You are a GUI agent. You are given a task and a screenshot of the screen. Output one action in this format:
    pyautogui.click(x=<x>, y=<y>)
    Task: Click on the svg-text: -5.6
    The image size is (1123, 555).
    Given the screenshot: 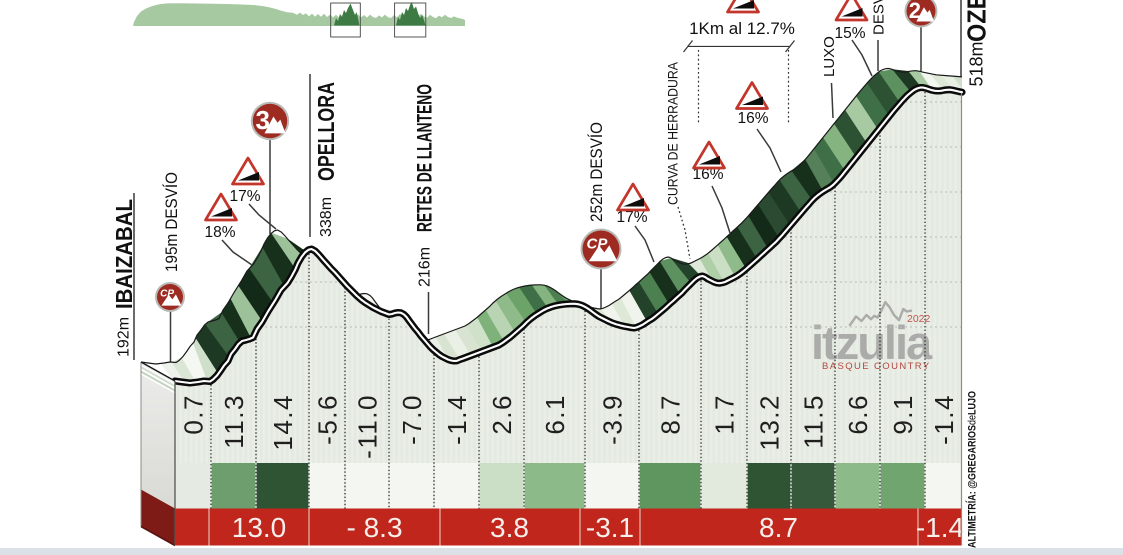 What is the action you would take?
    pyautogui.click(x=327, y=419)
    